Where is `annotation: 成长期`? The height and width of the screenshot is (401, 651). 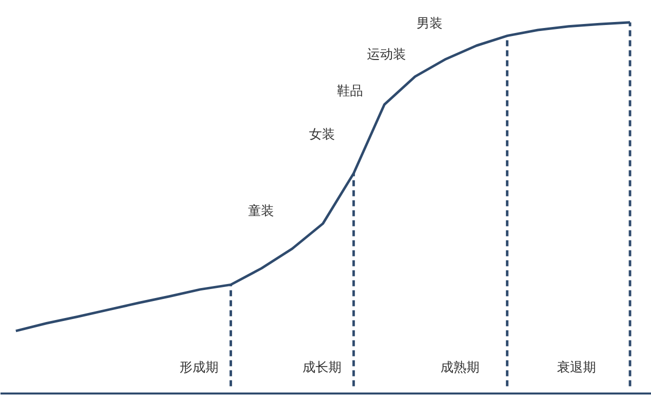
annotation: 成长期 is located at coordinates (322, 368).